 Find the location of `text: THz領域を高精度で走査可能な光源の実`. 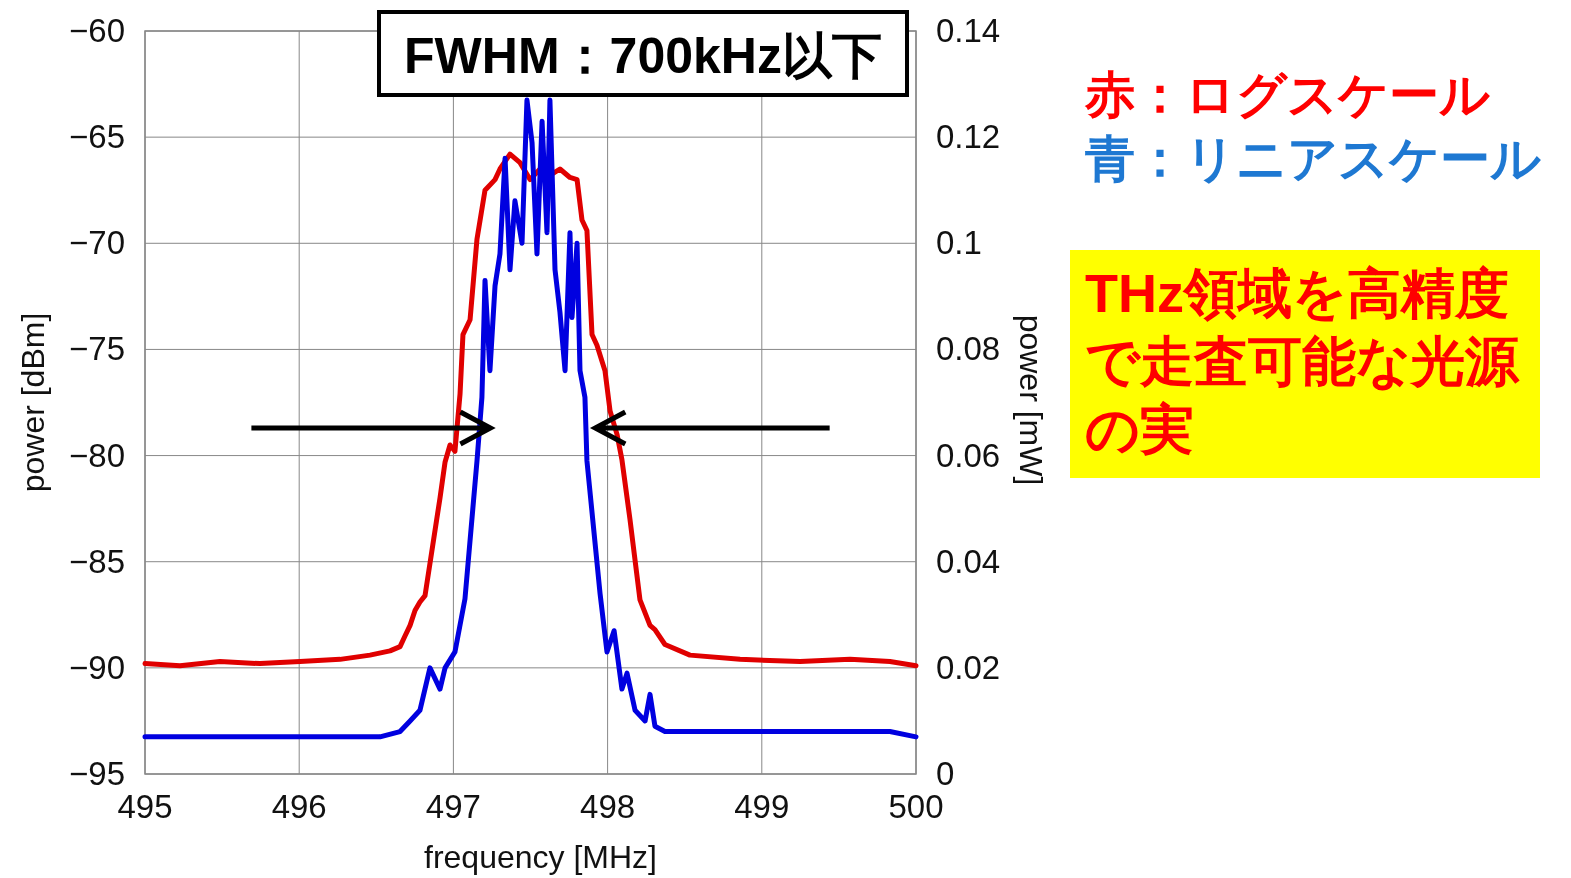

text: THz領域を高精度で走査可能な光源の実 is located at coordinates (1302, 361).